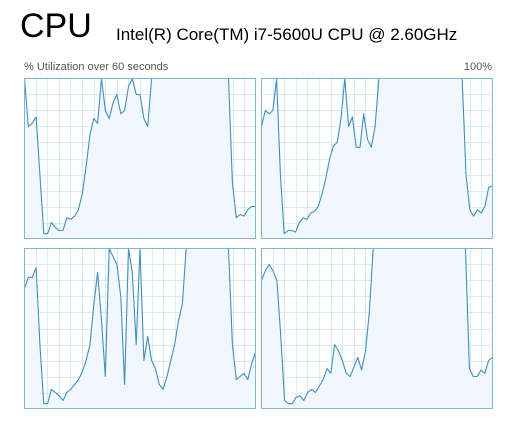 This screenshot has height=427, width=512. I want to click on cpu-title: CPU, so click(56, 26).